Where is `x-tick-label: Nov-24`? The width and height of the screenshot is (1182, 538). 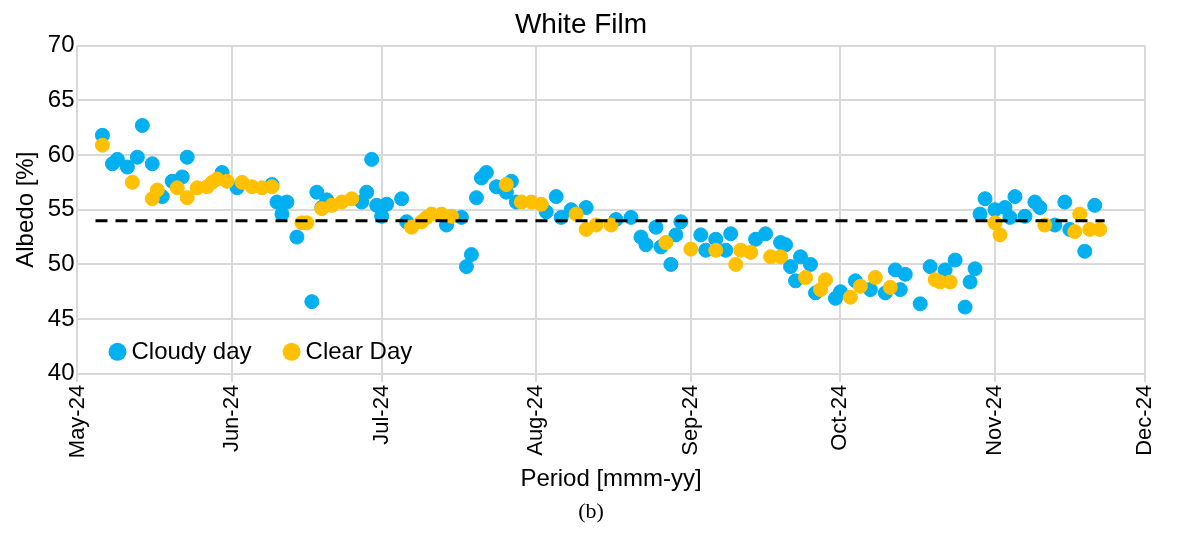 x-tick-label: Nov-24 is located at coordinates (994, 420).